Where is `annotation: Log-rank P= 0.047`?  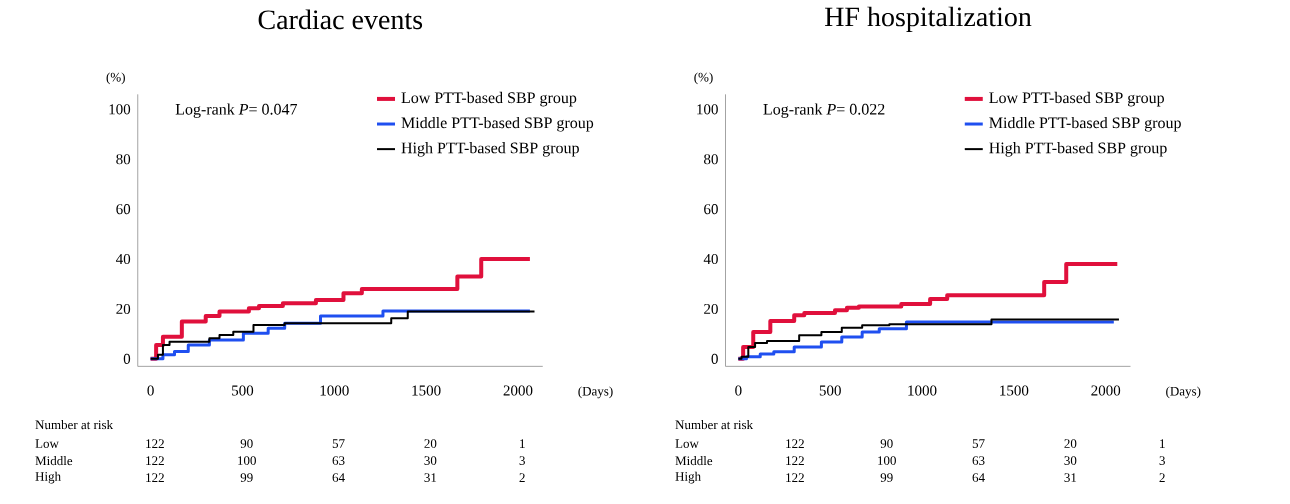 annotation: Log-rank P= 0.047 is located at coordinates (236, 111).